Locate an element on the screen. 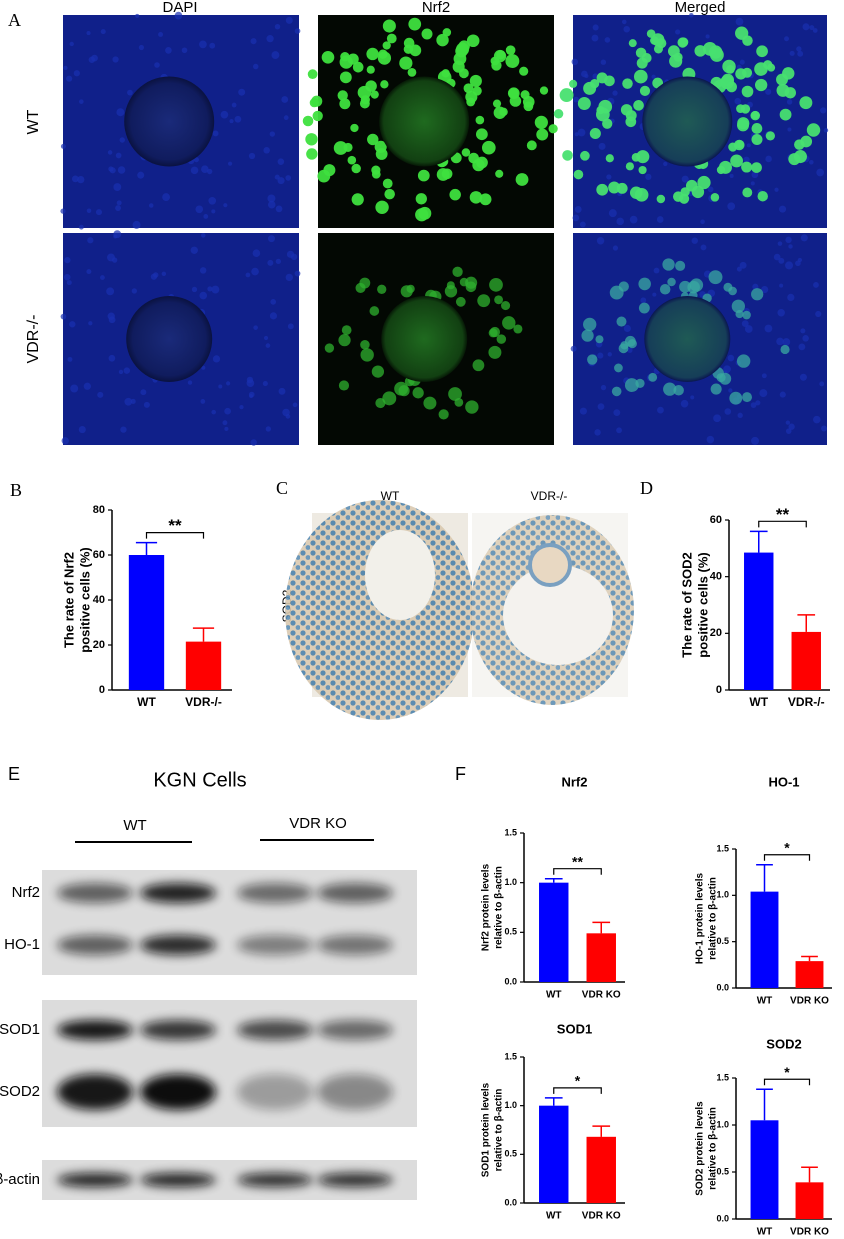 The height and width of the screenshot is (1239, 844). y-tick-label: 0.0 is located at coordinates (510, 981).